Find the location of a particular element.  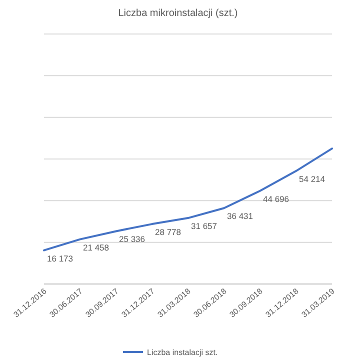

data-label: 16 173 is located at coordinates (60, 258).